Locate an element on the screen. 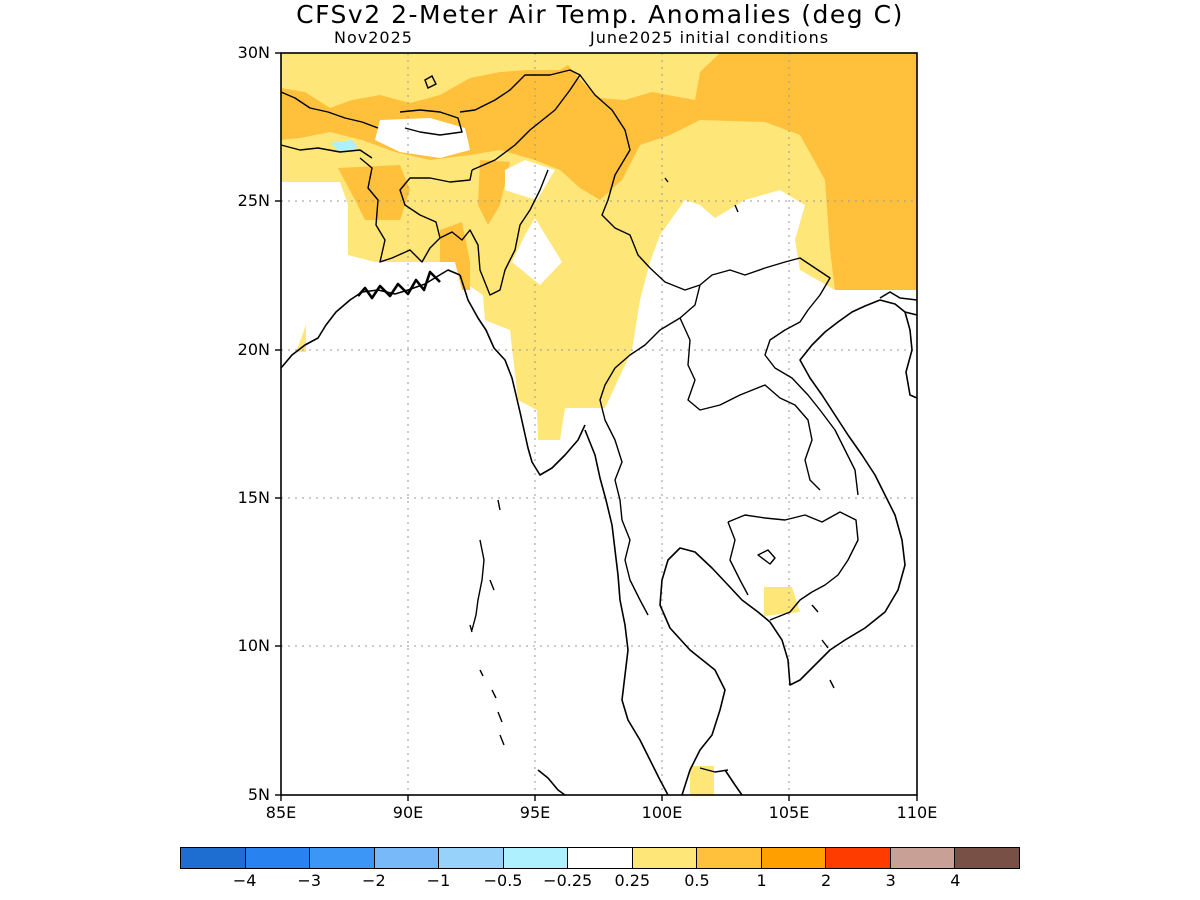  myanmar-china-border is located at coordinates (640, 182).